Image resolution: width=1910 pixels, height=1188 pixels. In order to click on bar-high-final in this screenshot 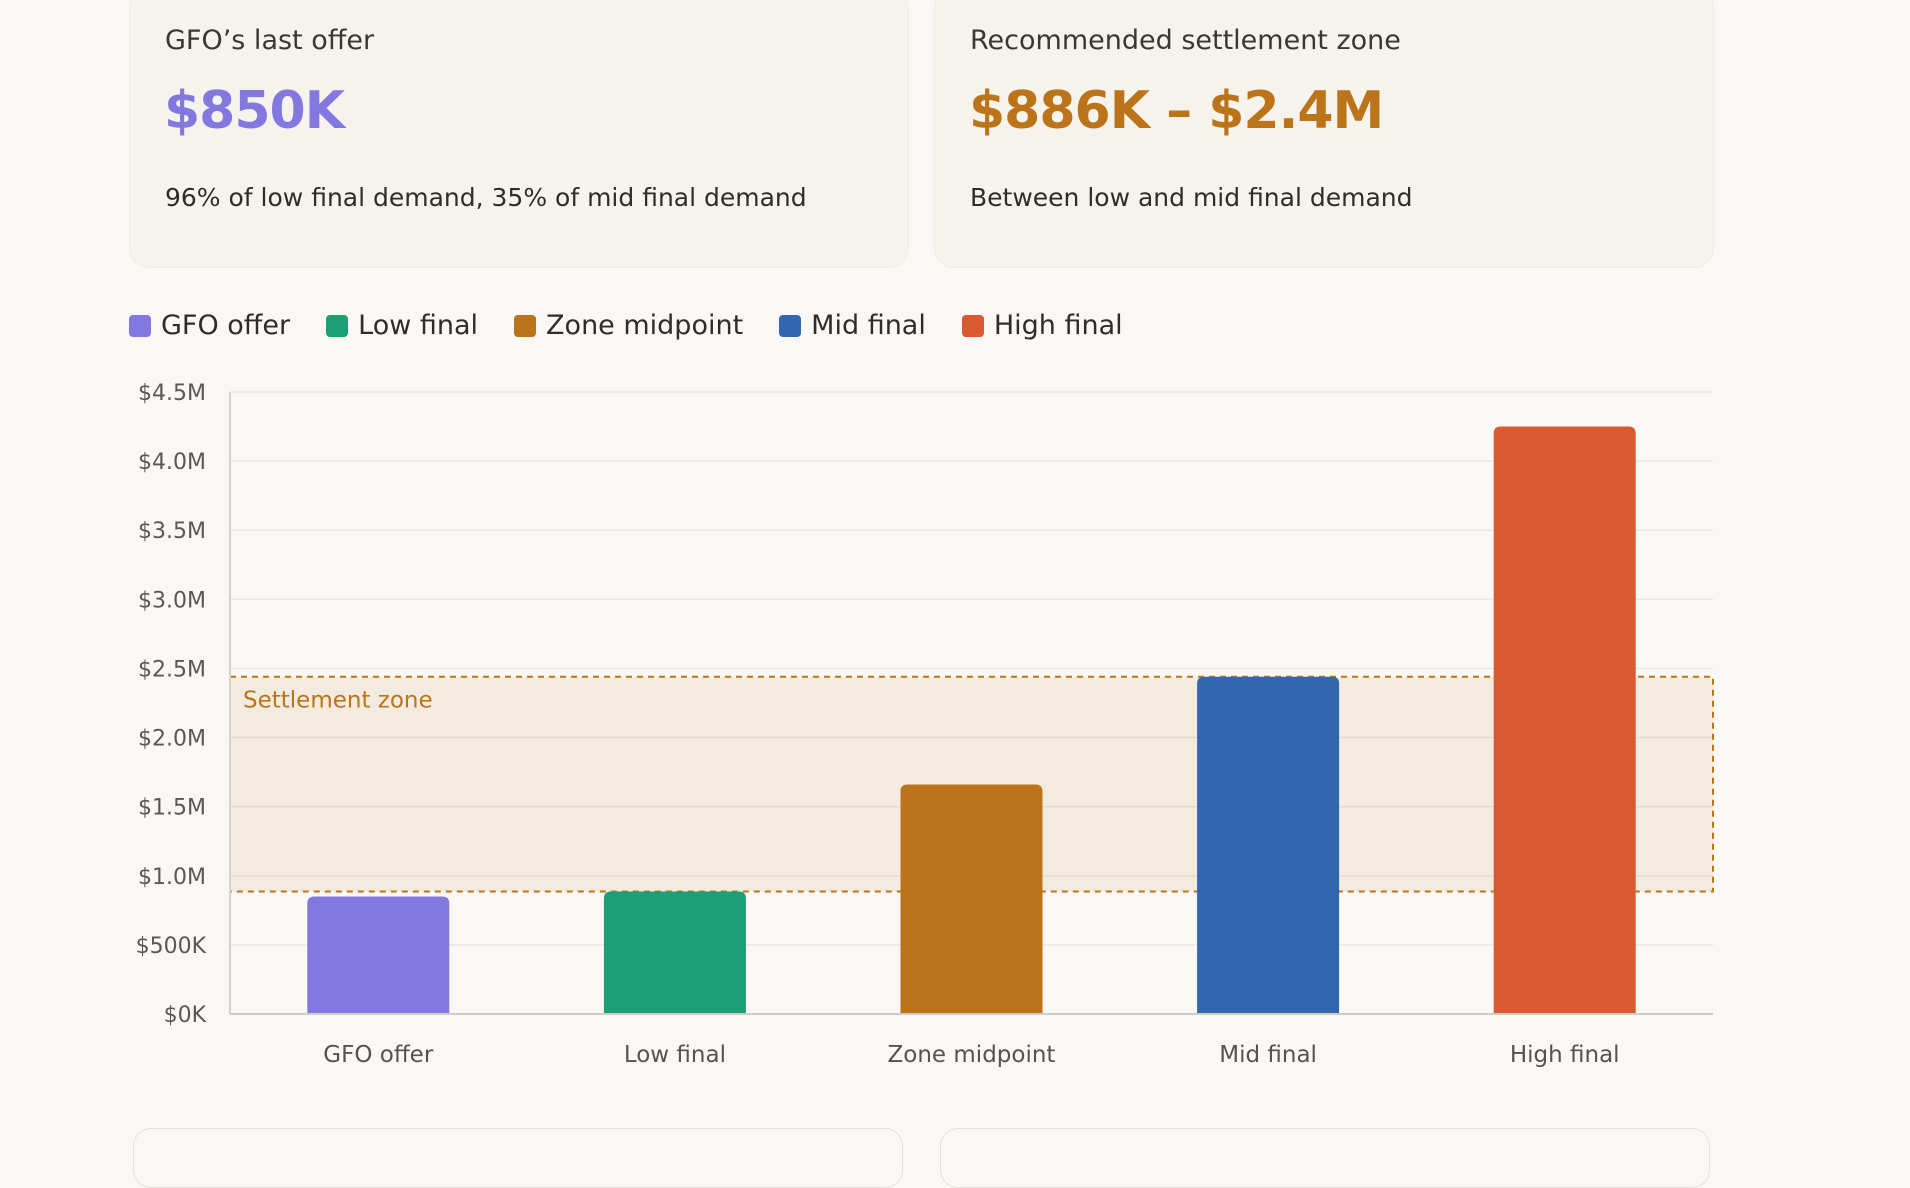, I will do `click(1564, 720)`.